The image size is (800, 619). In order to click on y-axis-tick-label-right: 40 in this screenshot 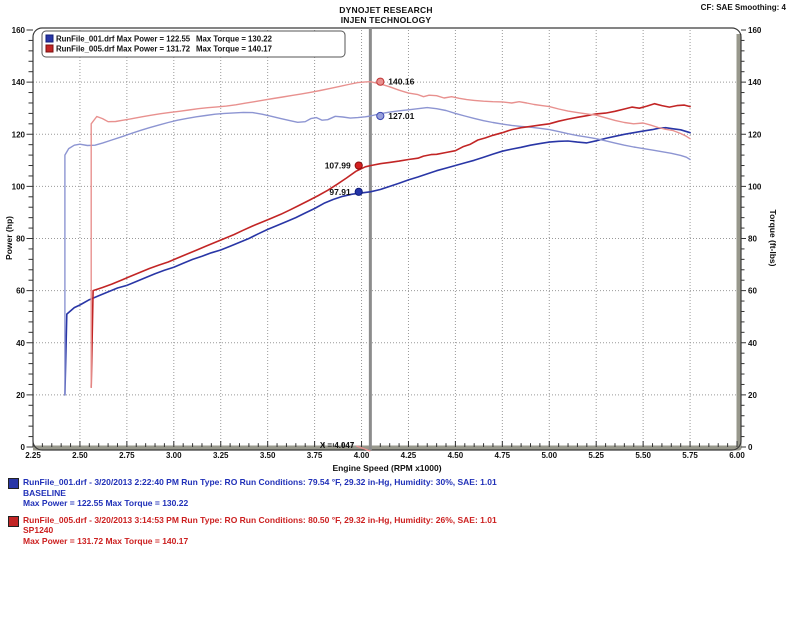, I will do `click(752, 343)`.